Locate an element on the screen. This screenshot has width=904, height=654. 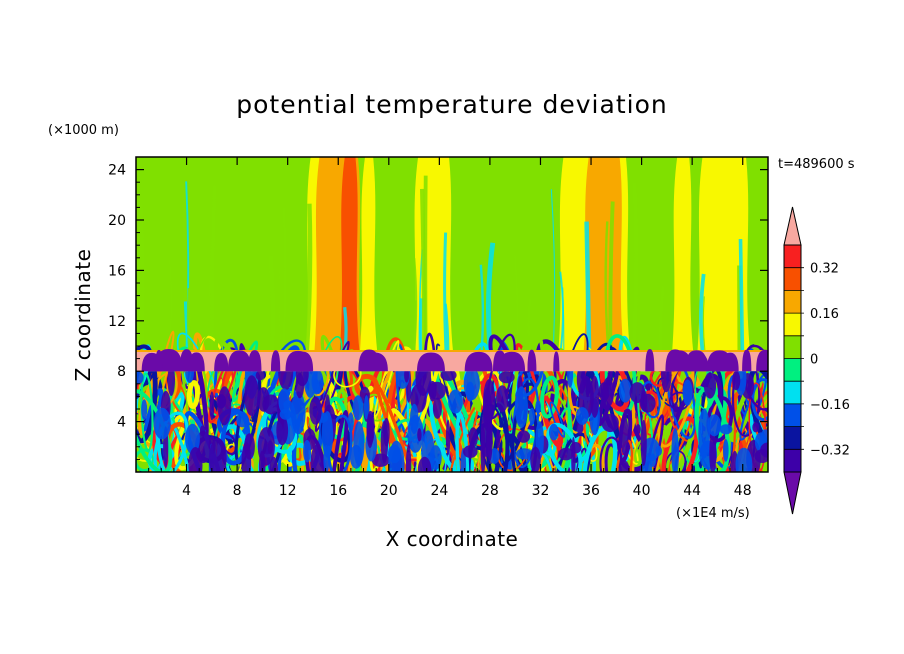
colorbar-extend-max is located at coordinates (792, 226).